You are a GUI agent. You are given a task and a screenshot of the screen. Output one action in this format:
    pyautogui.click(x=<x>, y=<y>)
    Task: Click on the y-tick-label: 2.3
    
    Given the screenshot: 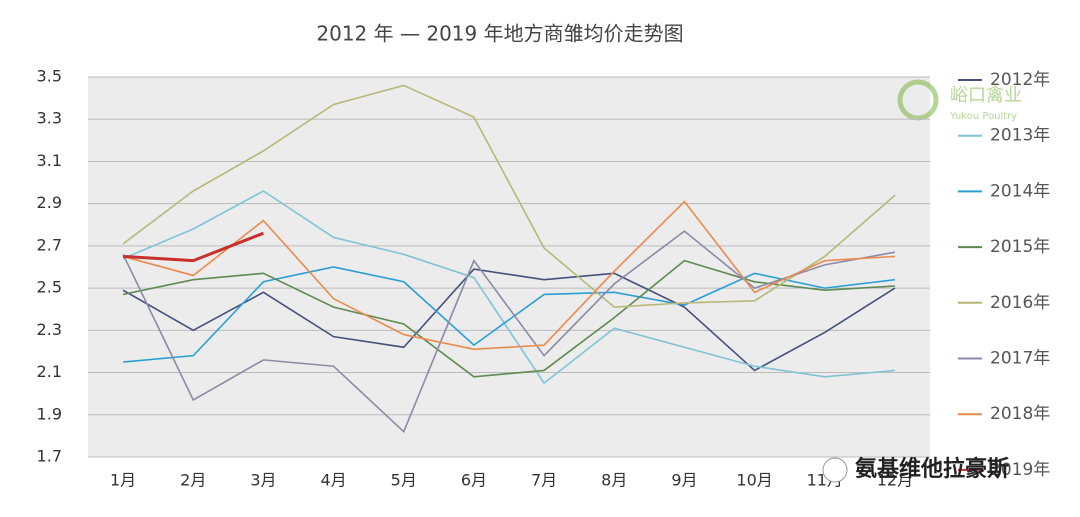 What is the action you would take?
    pyautogui.click(x=49, y=329)
    